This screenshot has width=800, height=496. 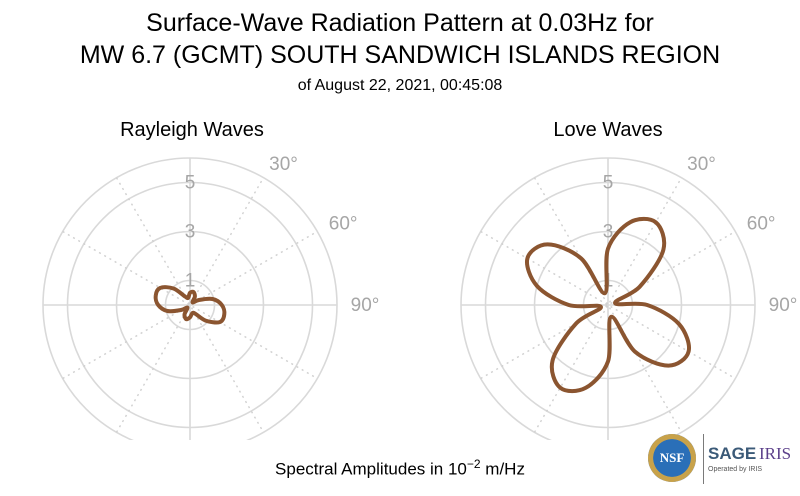 What do you see at coordinates (783, 305) in the screenshot?
I see `love-angle-tick-90: 90°` at bounding box center [783, 305].